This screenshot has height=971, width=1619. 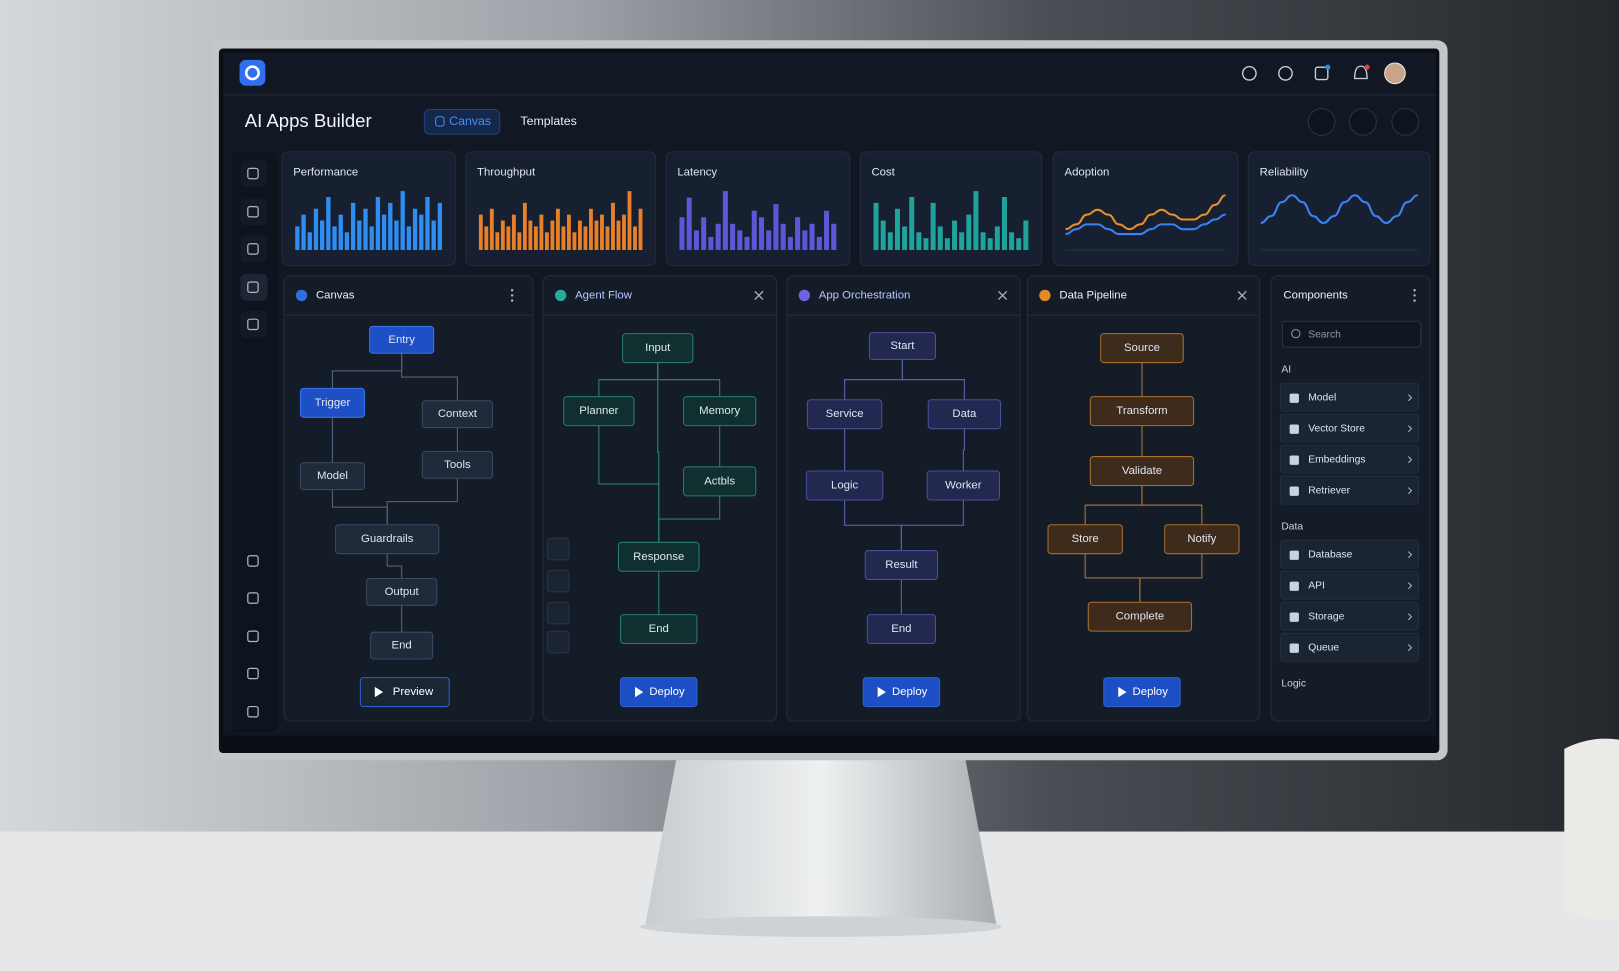 I want to click on node-label: Store, so click(x=1085, y=539).